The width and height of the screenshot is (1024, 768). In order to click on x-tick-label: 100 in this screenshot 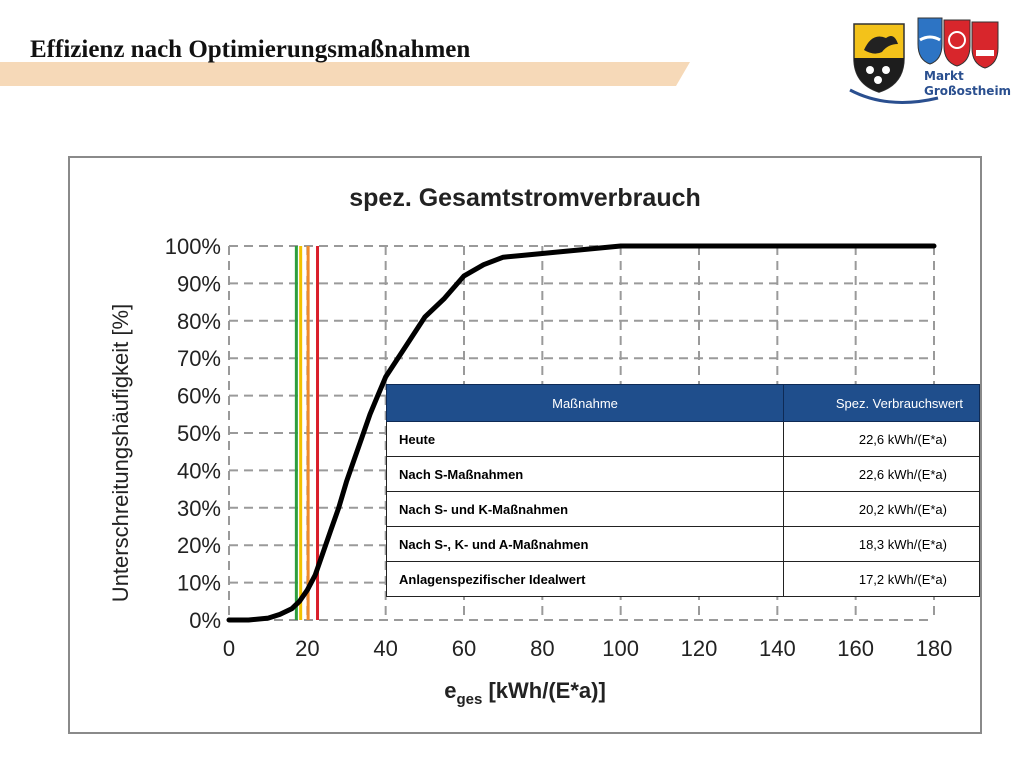, I will do `click(620, 648)`.